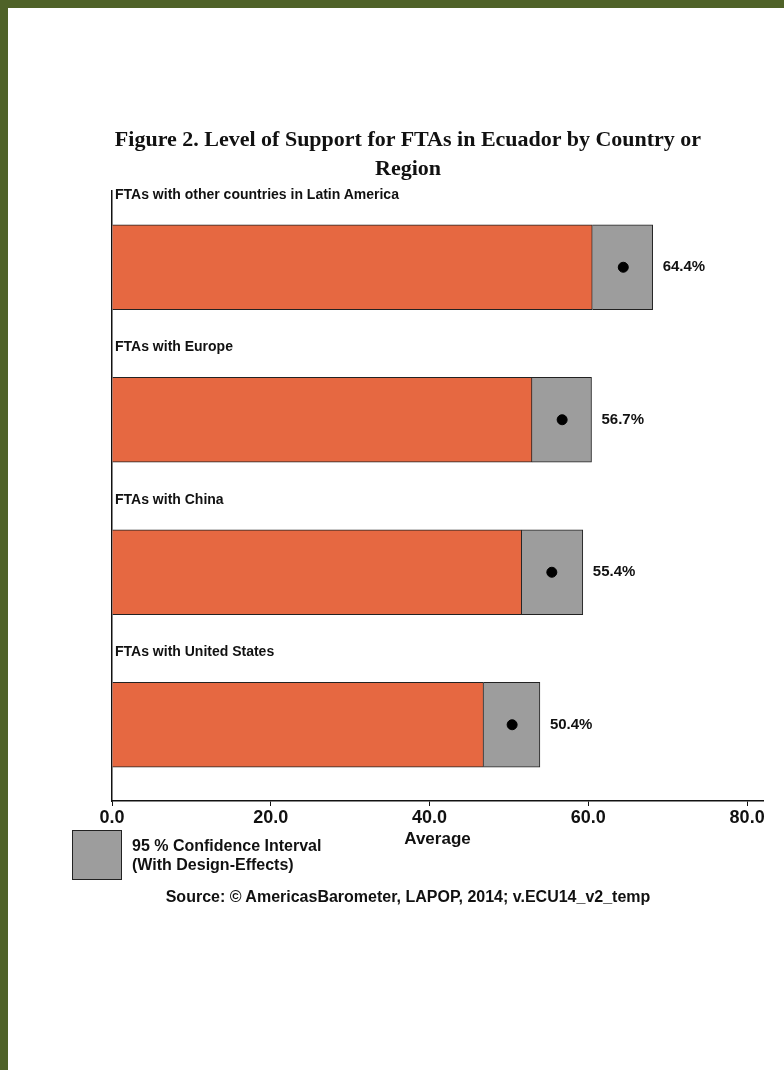  Describe the element at coordinates (227, 855) in the screenshot. I see `text: 95 % Confidence Interval (With Design-Effects)` at that location.